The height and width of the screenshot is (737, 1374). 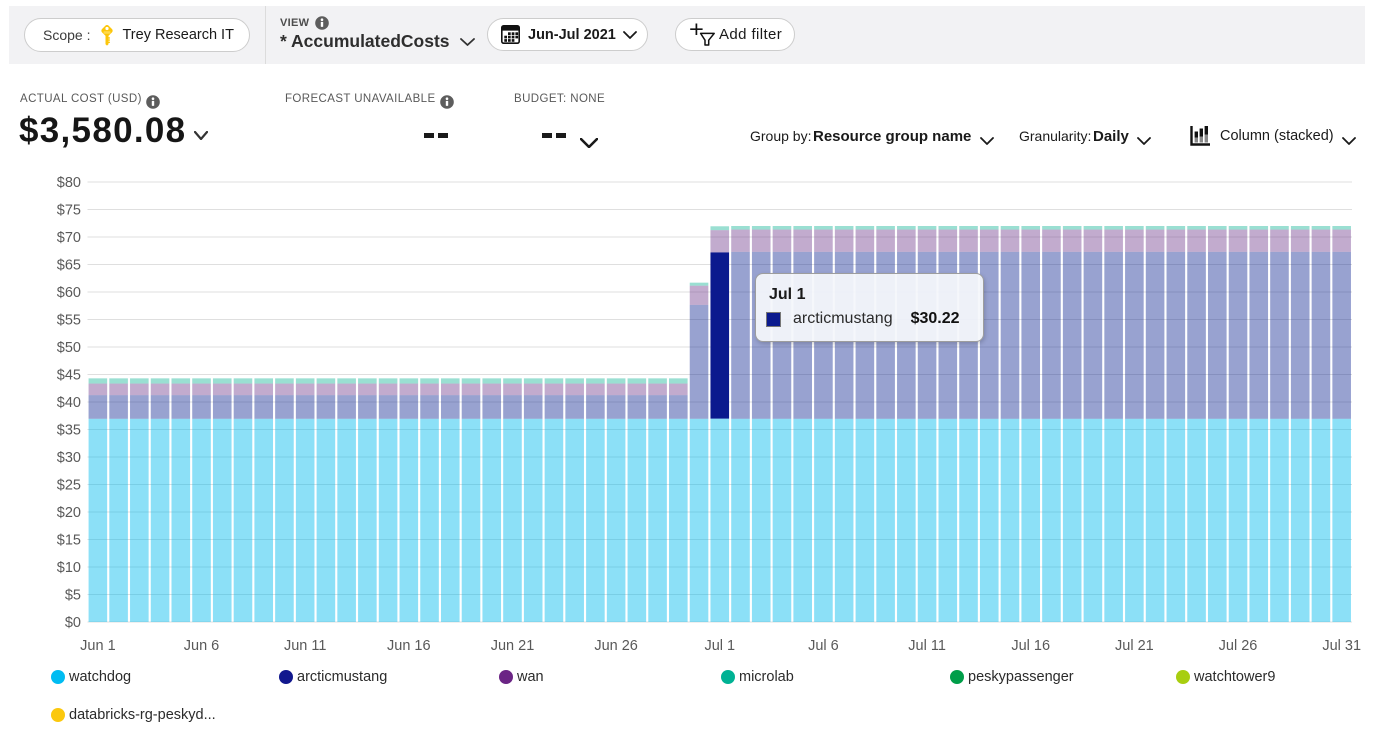 I want to click on svg-text: Jun 21, so click(x=513, y=646).